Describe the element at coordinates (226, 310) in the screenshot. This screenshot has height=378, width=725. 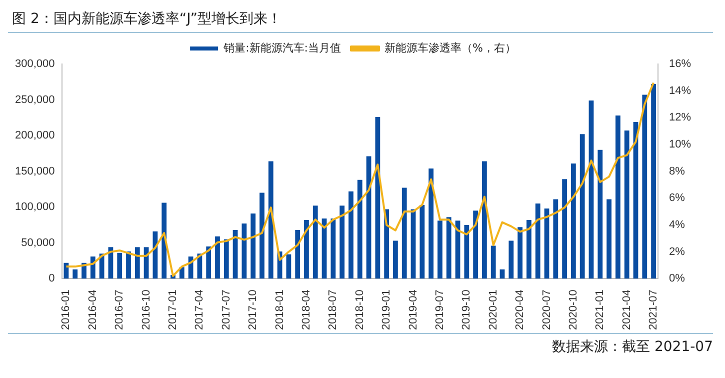
I see `x-tick-label: 2017-07` at that location.